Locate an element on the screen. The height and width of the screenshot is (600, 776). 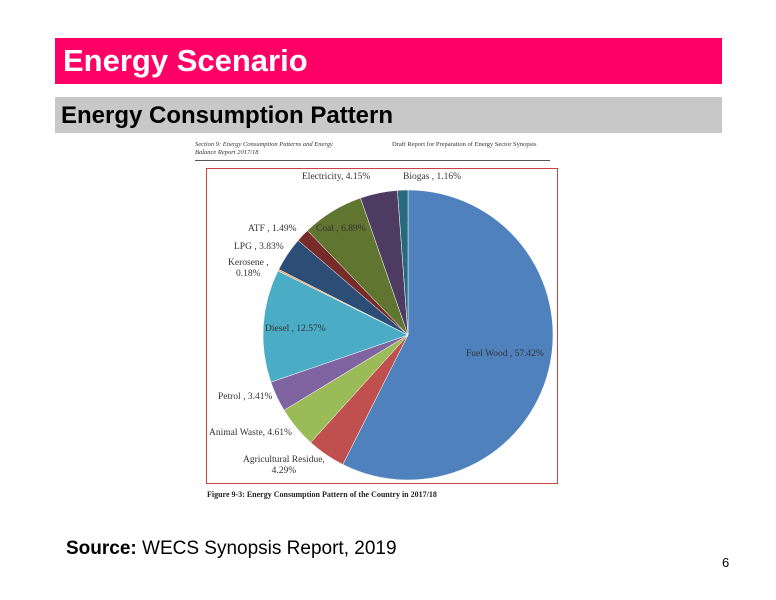
source-label: Source: is located at coordinates (101, 548).